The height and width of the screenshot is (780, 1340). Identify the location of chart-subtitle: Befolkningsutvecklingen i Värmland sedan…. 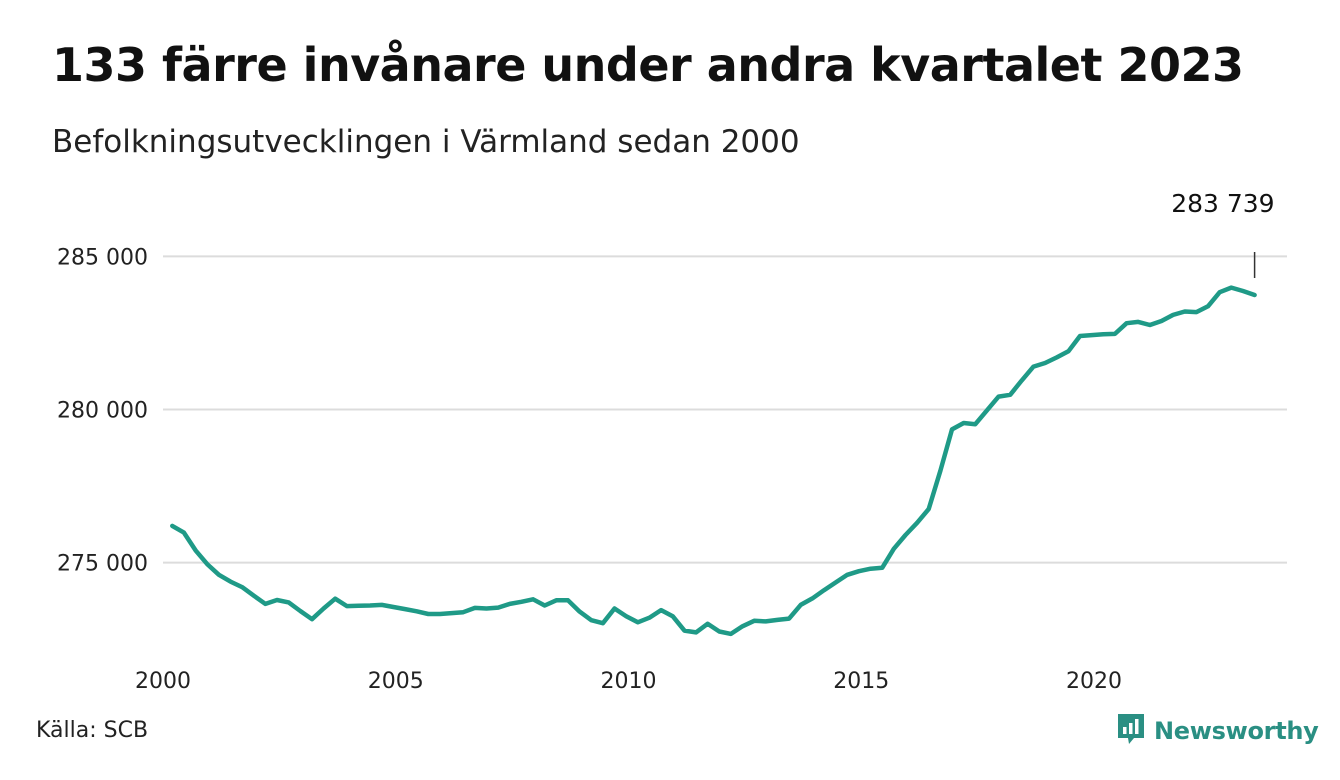
(426, 142).